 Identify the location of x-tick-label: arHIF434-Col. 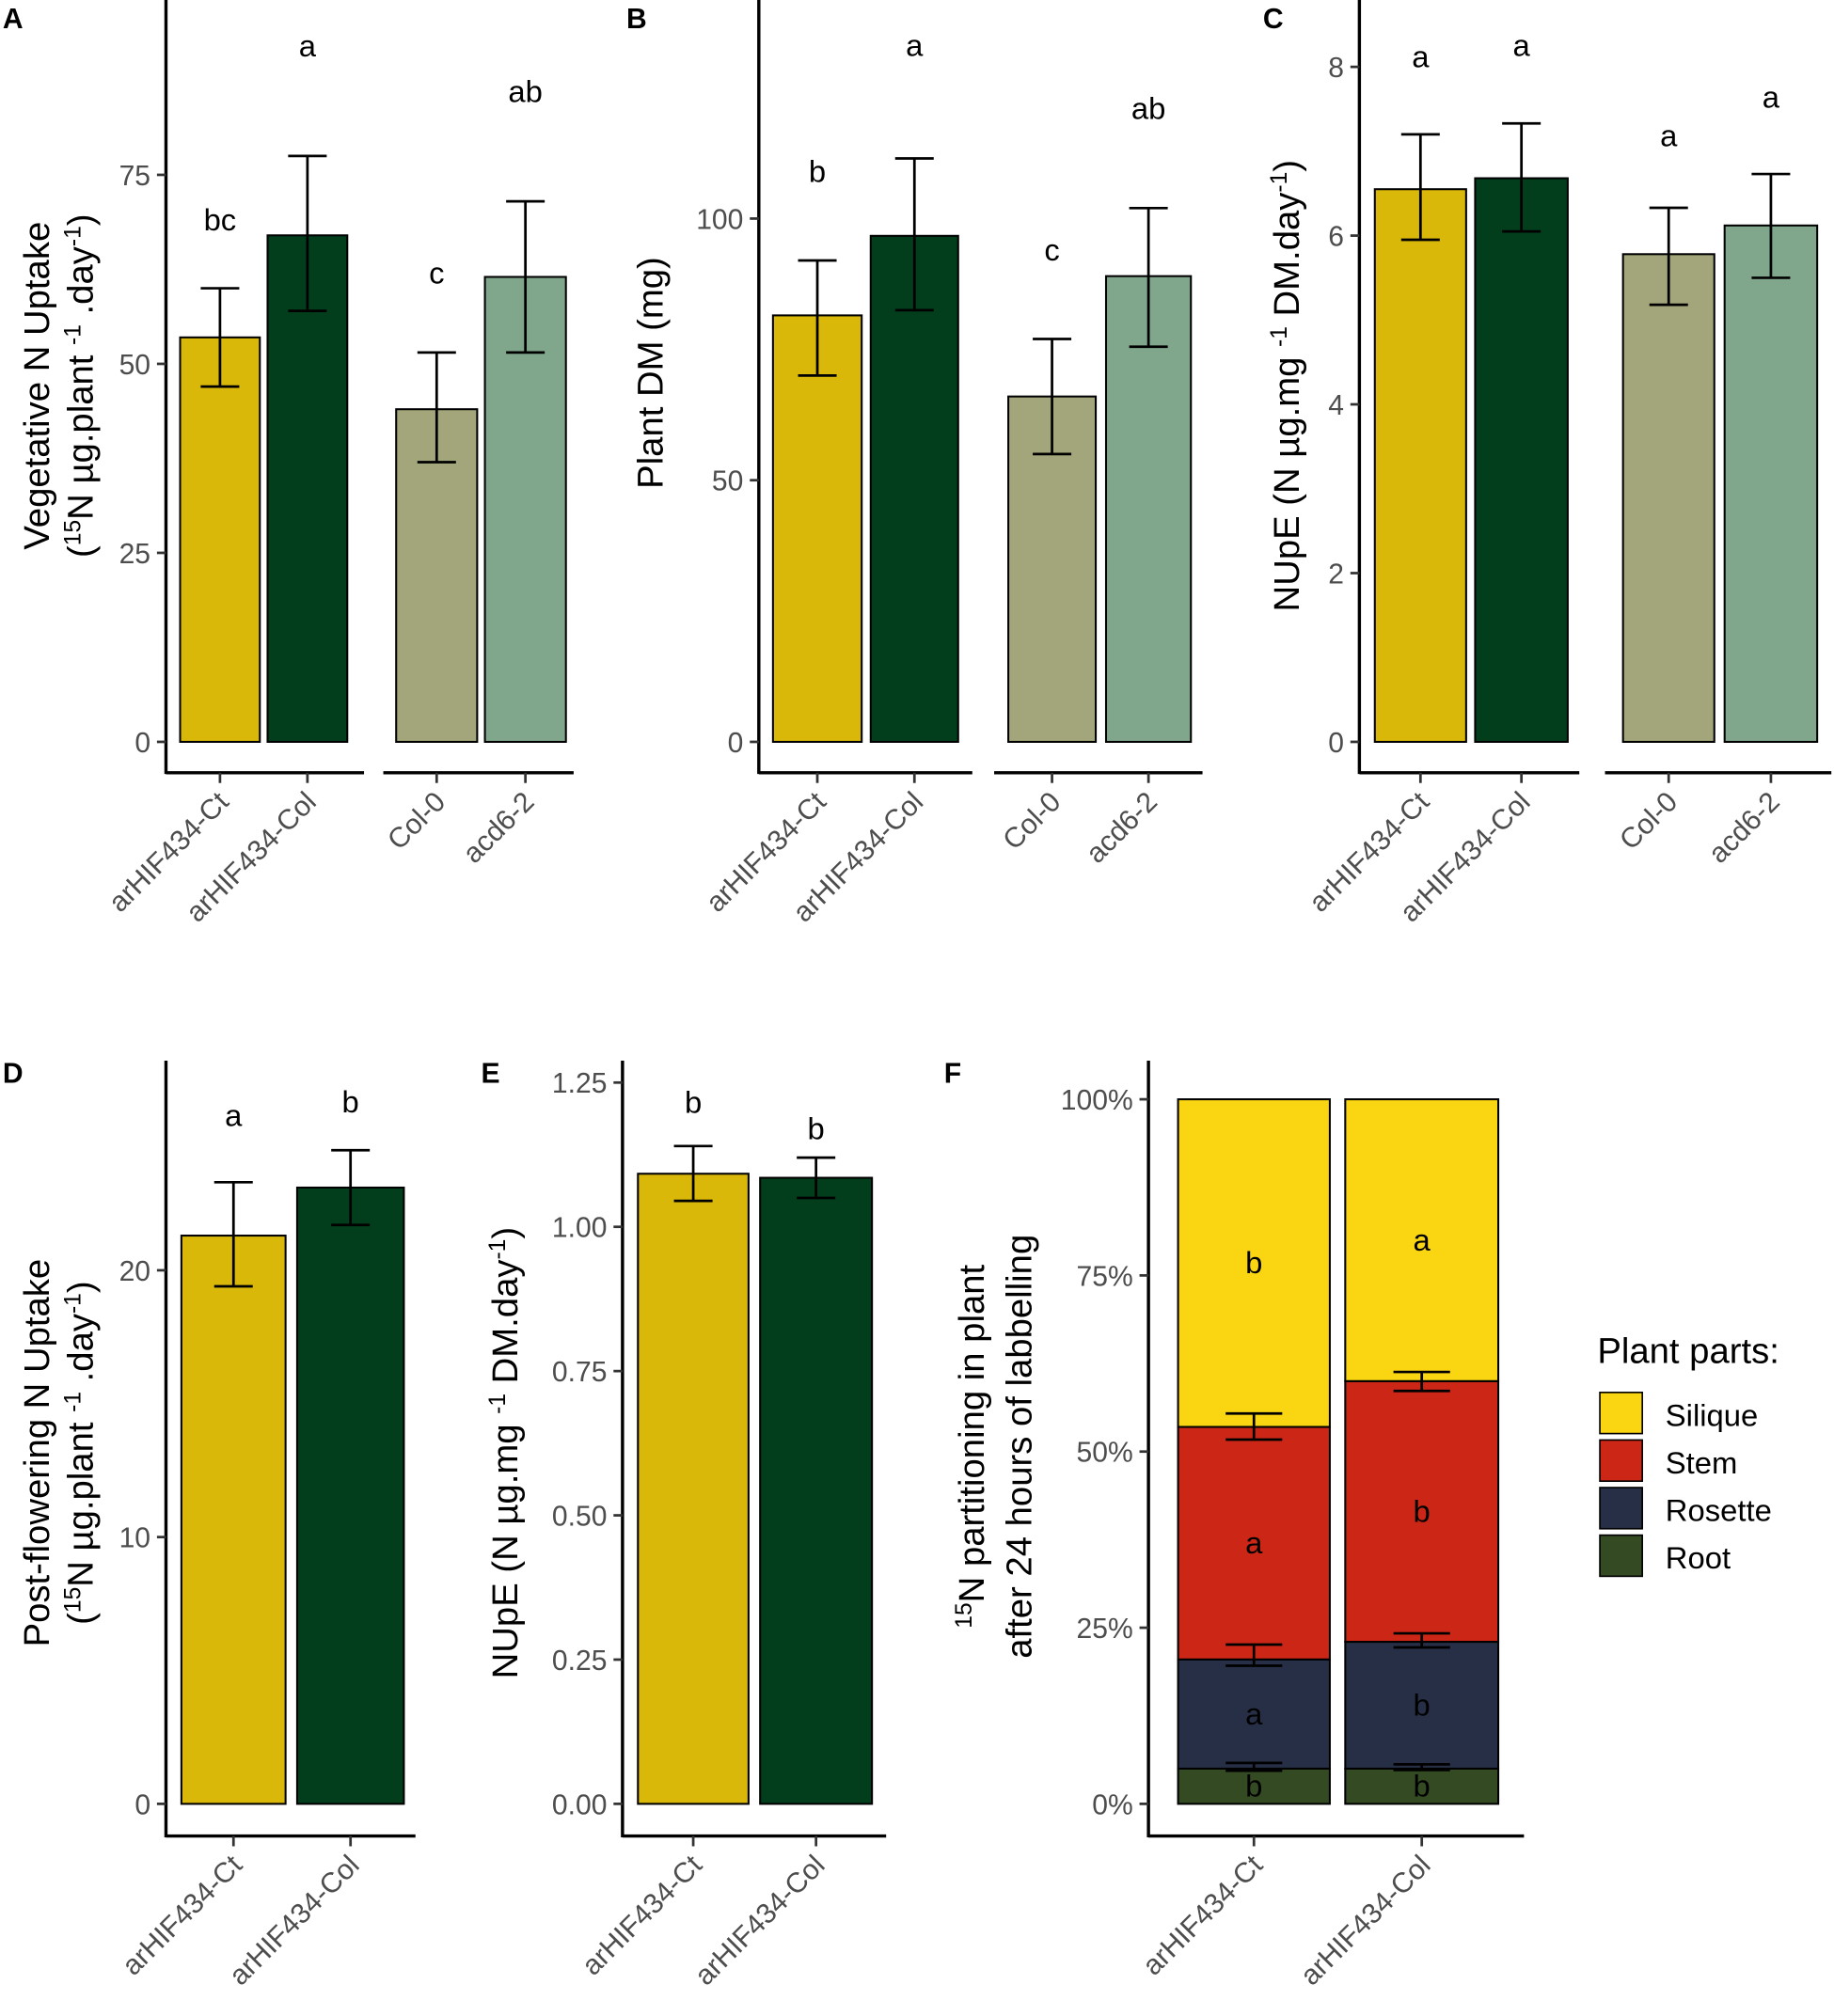
(1366, 1921).